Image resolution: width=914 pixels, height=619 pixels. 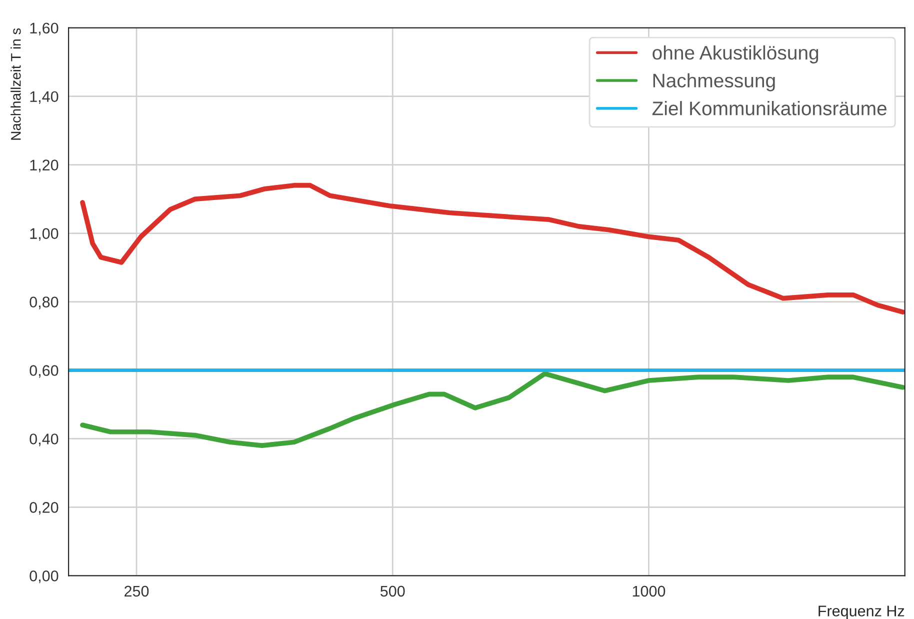 I want to click on y-tick-label: 1,20, so click(x=44, y=166).